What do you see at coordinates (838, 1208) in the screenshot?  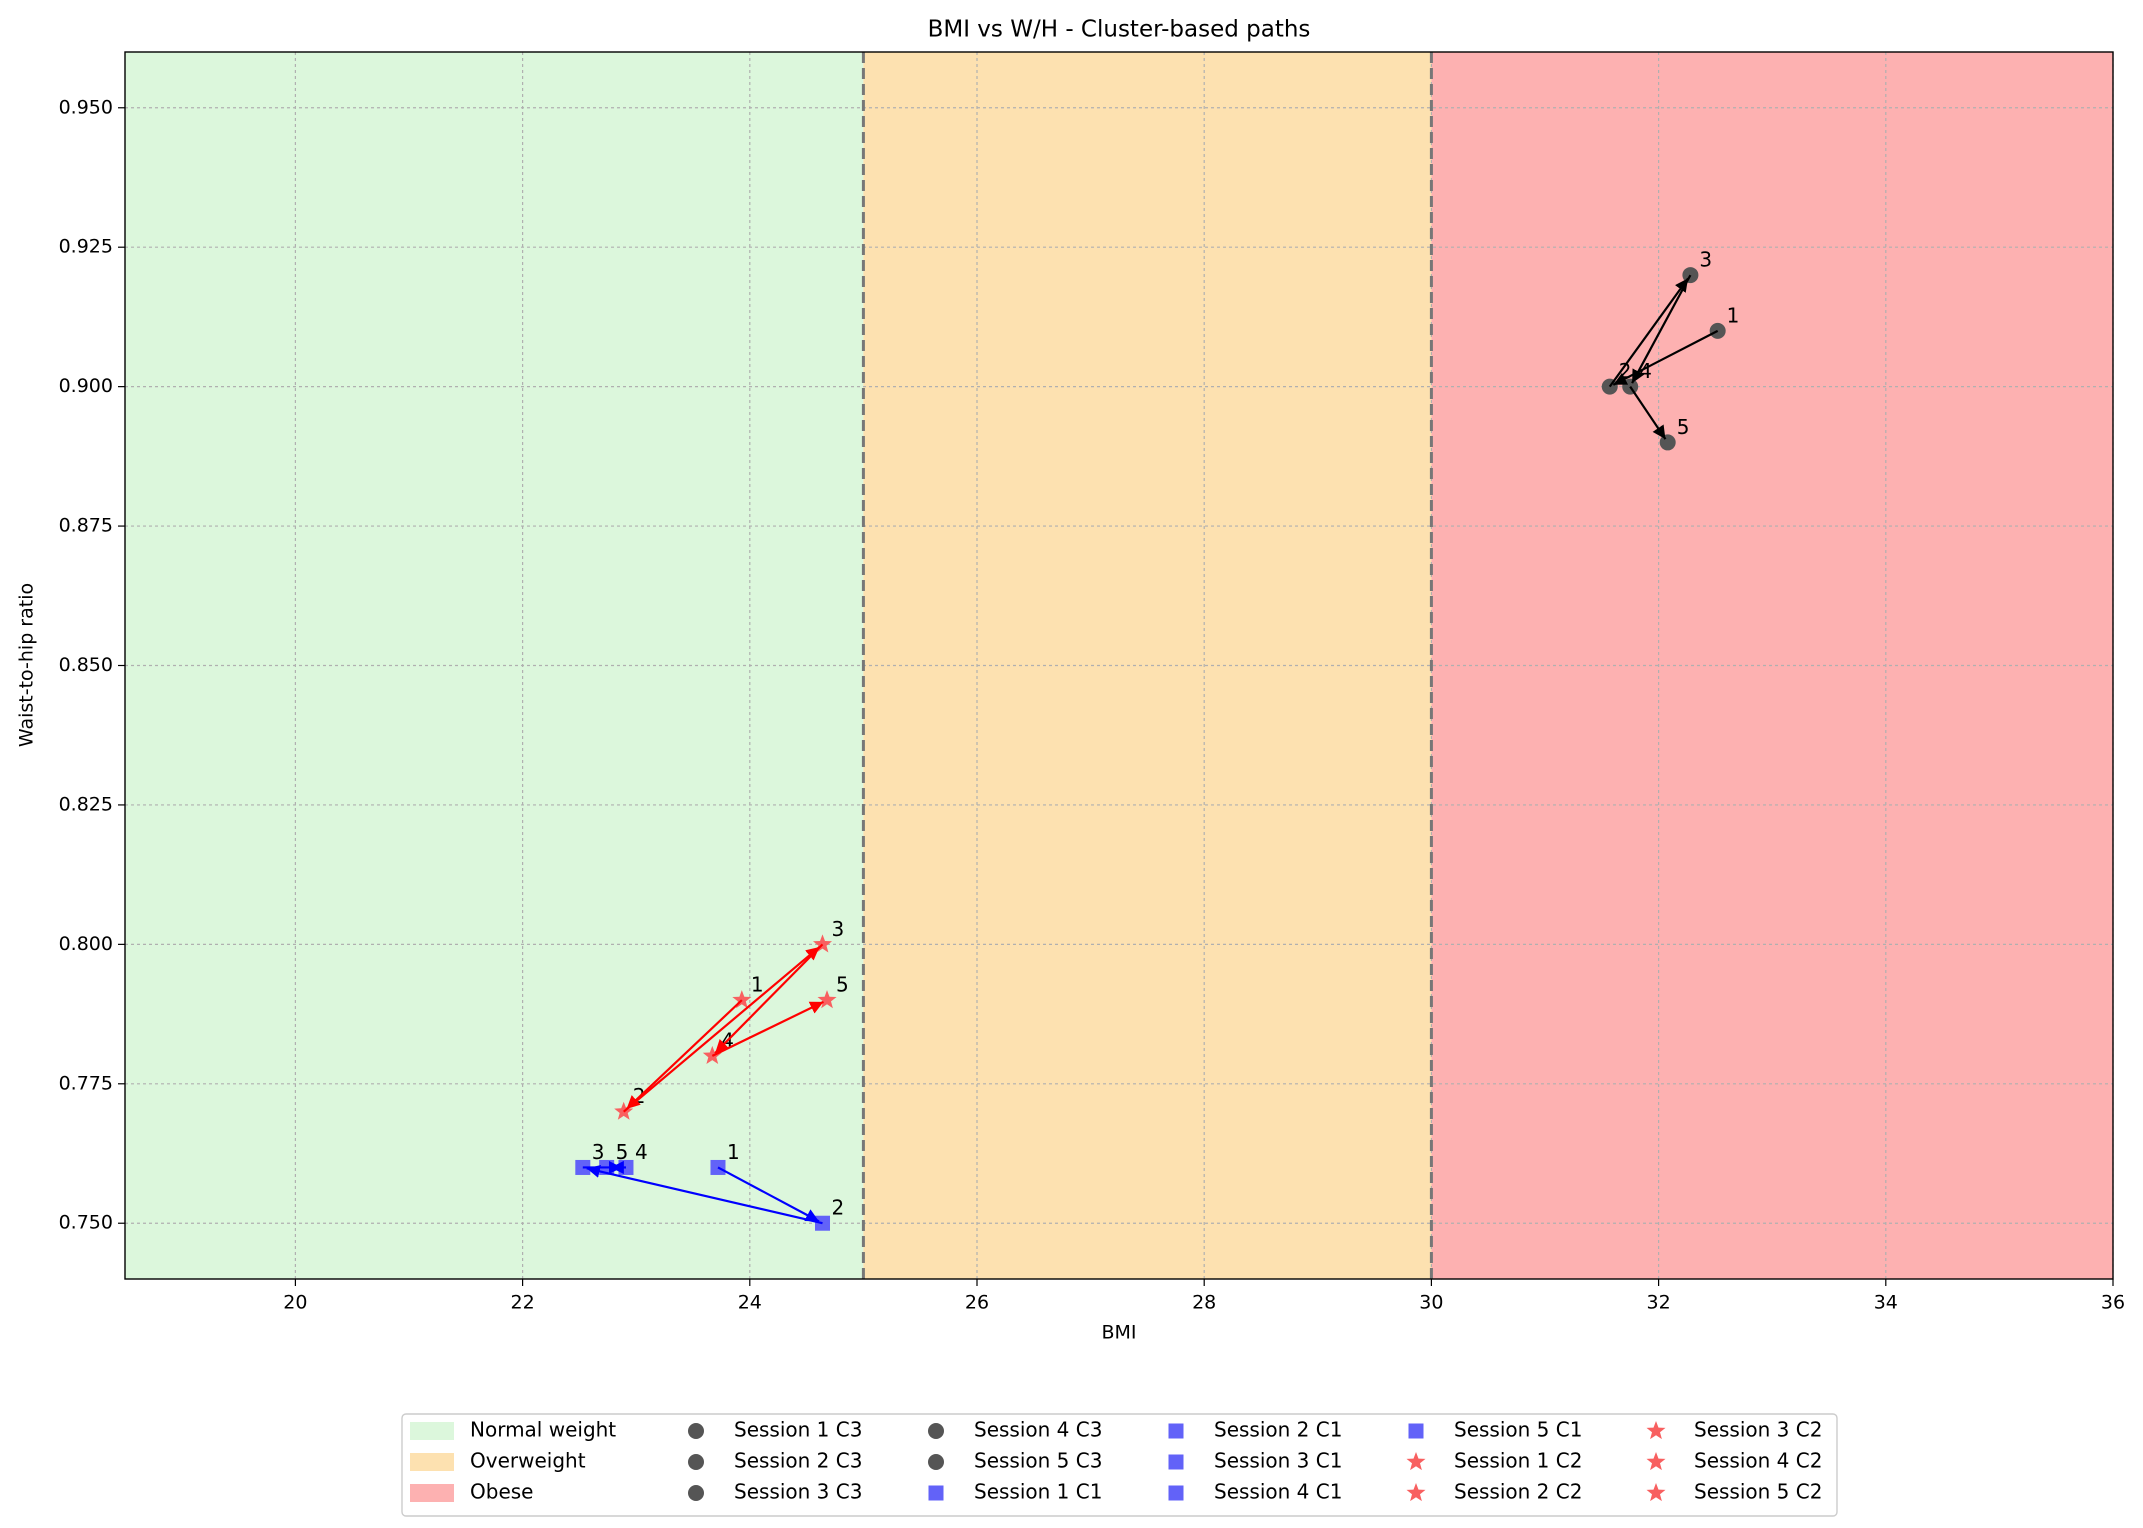 I see `point-label: 2` at bounding box center [838, 1208].